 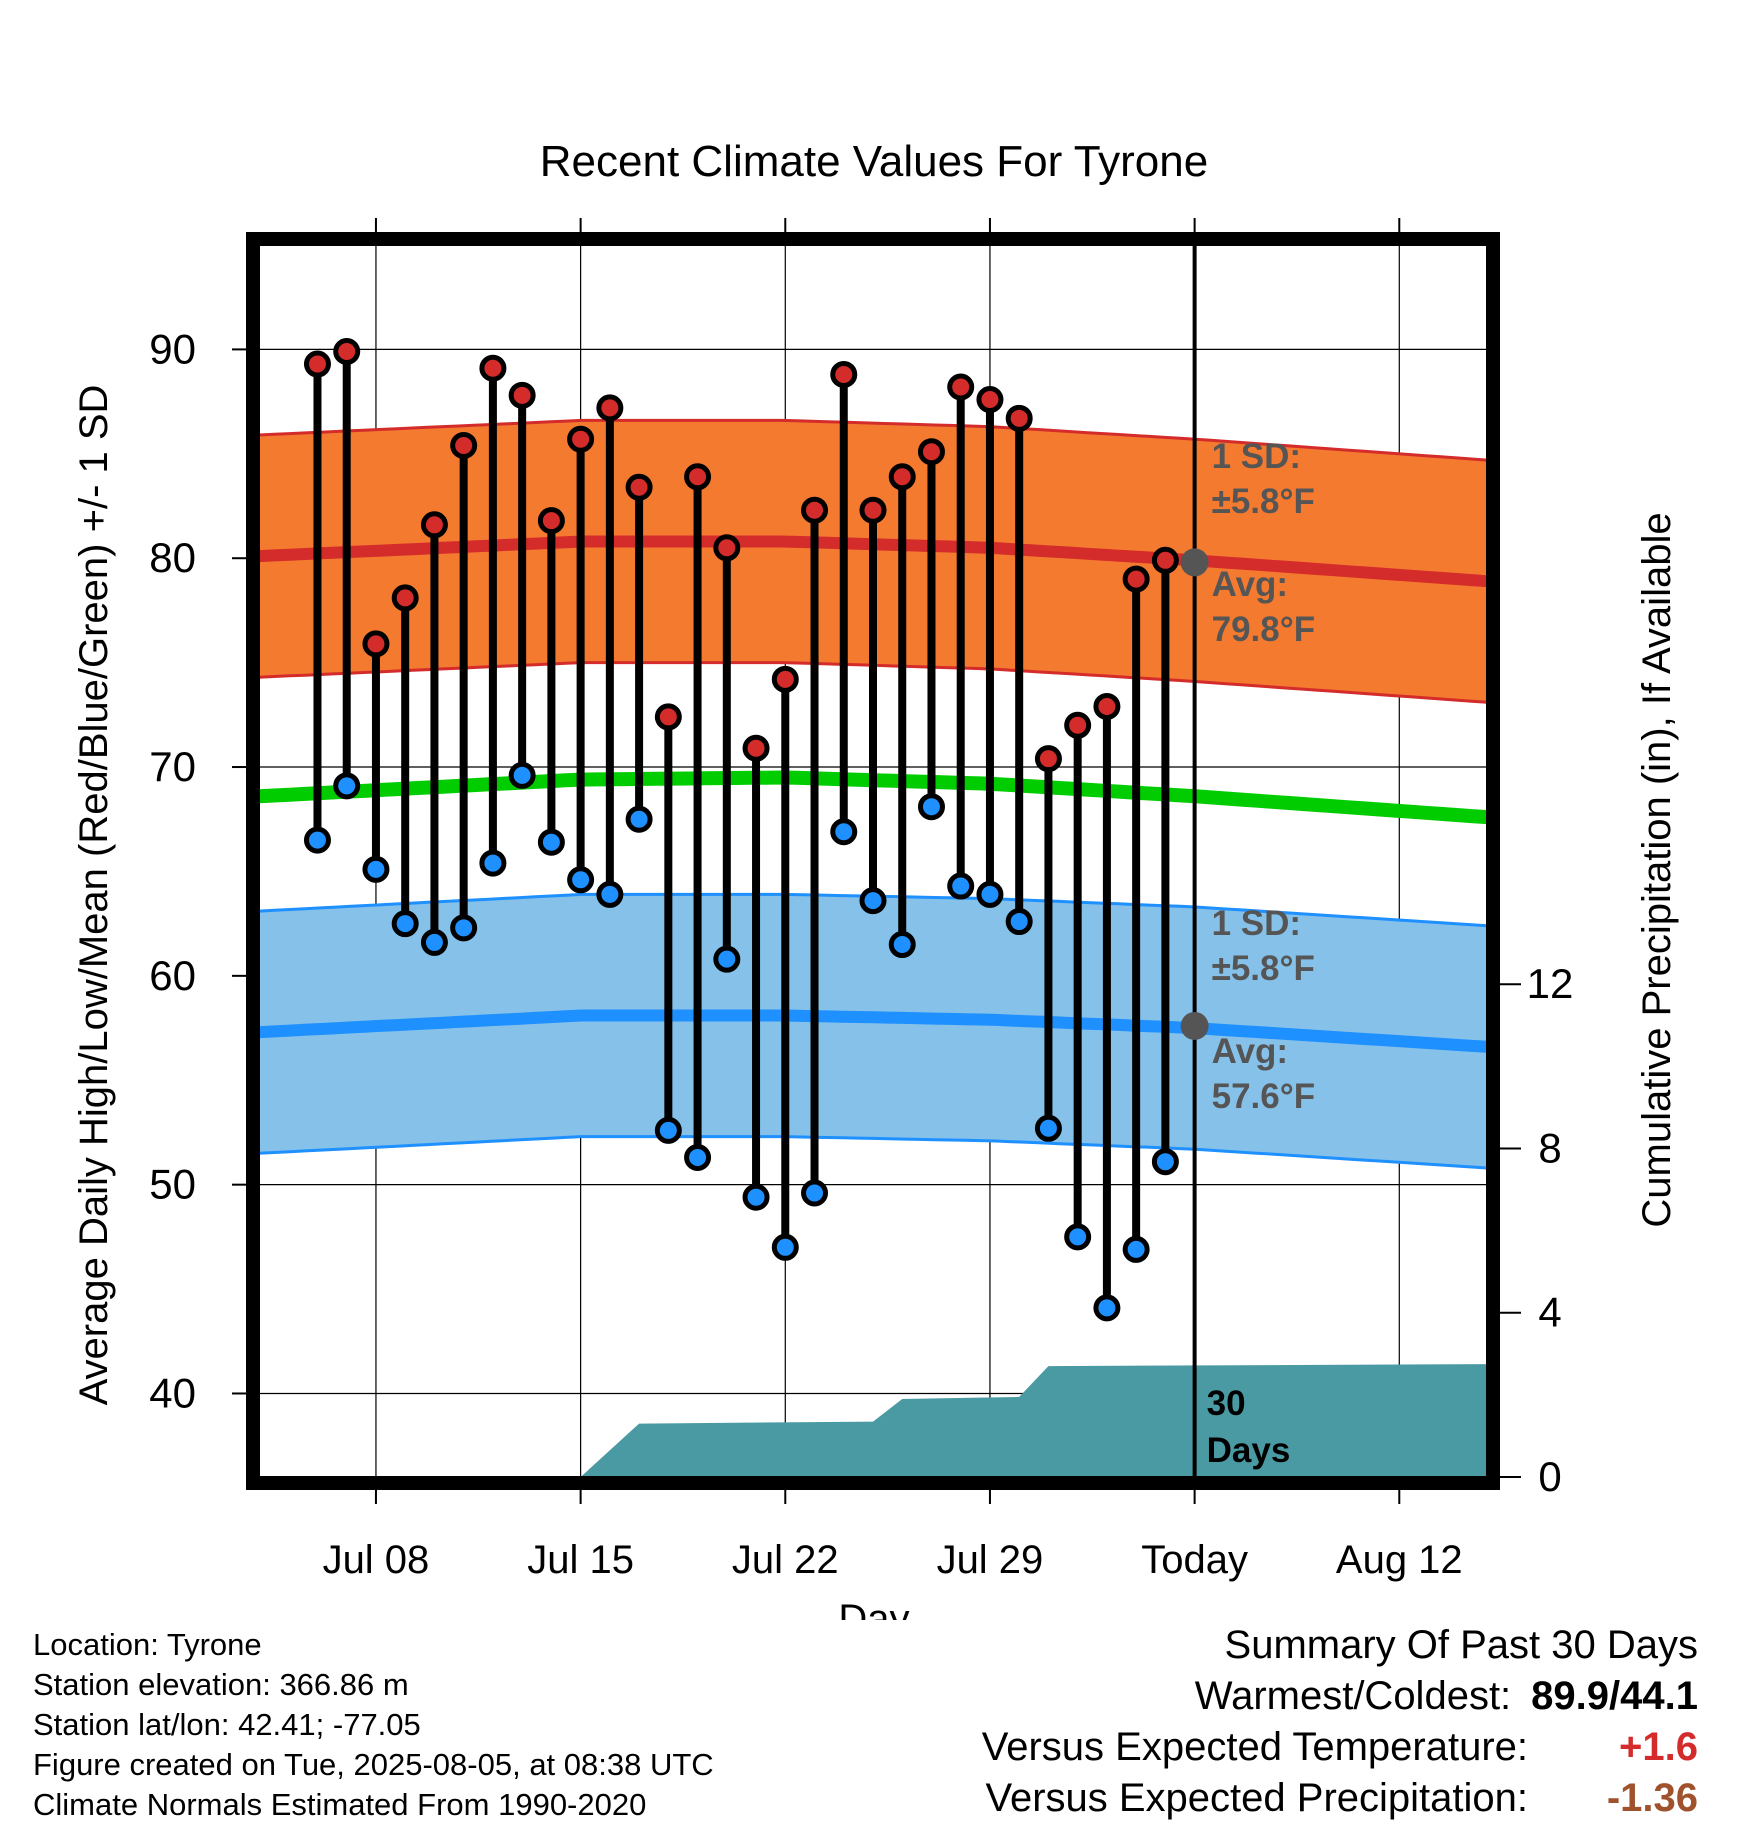 What do you see at coordinates (1033, 1420) in the screenshot?
I see `precip-area-fill` at bounding box center [1033, 1420].